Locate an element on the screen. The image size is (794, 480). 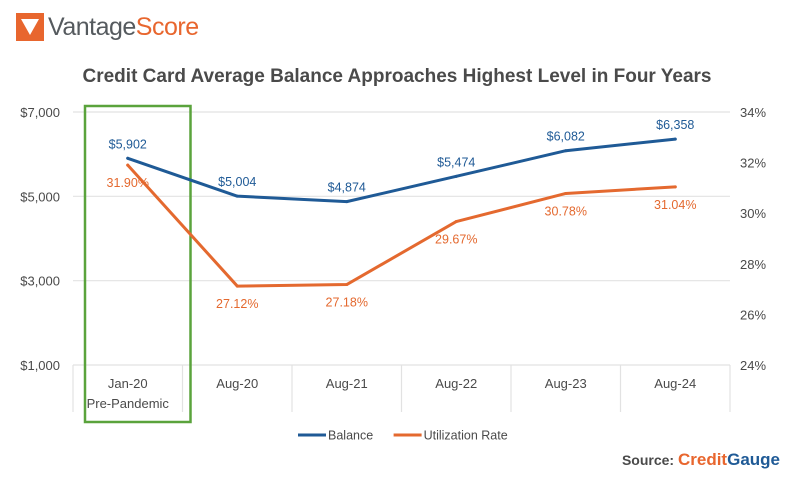
y-right-tick-label: 32% is located at coordinates (753, 163).